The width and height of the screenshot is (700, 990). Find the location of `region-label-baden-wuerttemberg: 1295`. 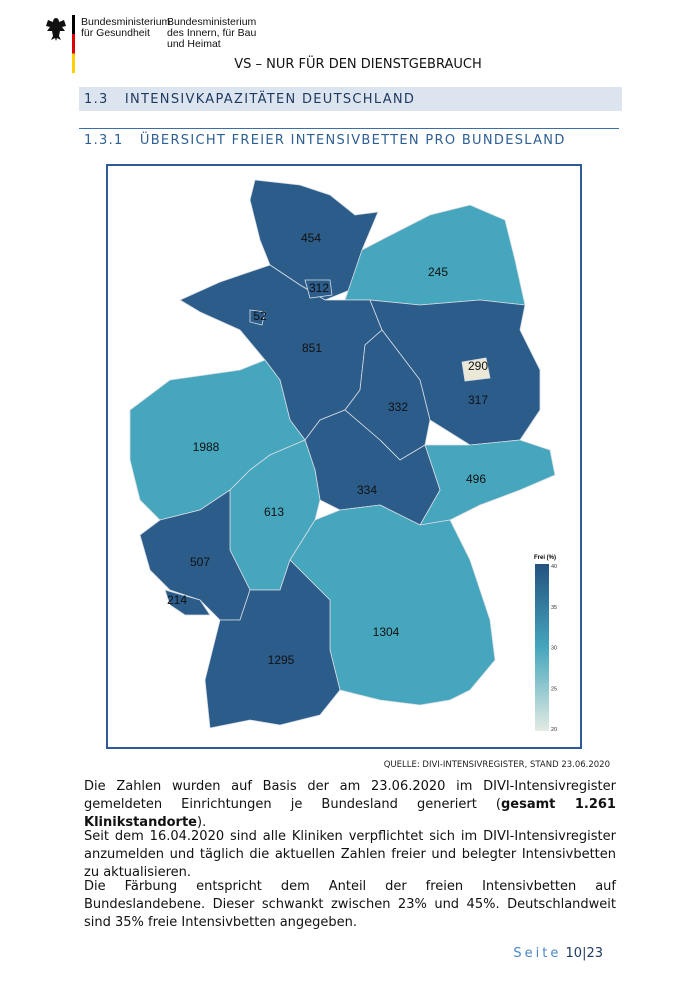

region-label-baden-wuerttemberg: 1295 is located at coordinates (281, 660).